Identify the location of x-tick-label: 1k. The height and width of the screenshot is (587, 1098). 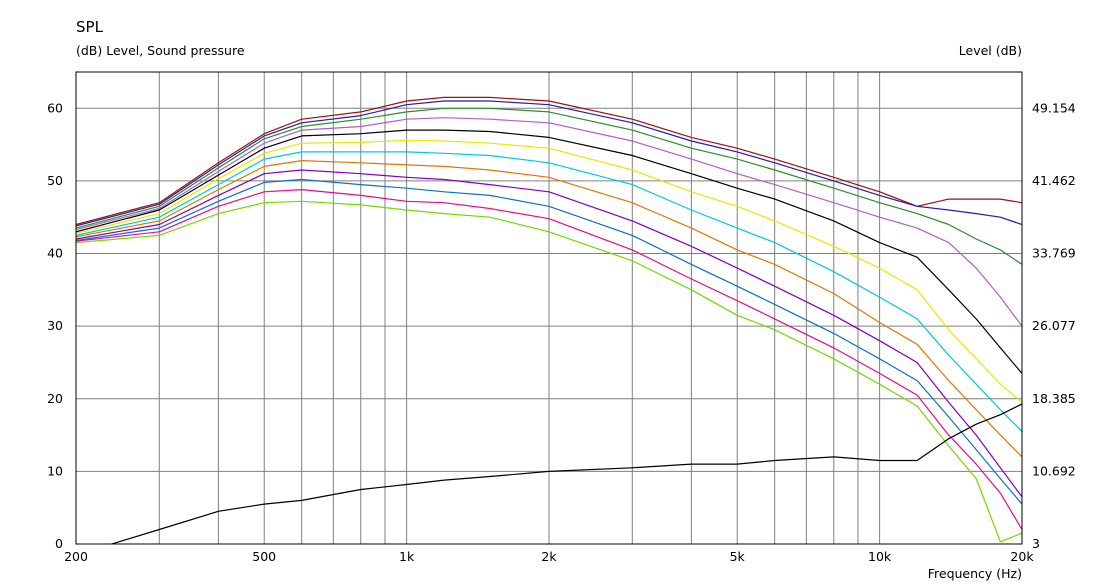
(407, 556).